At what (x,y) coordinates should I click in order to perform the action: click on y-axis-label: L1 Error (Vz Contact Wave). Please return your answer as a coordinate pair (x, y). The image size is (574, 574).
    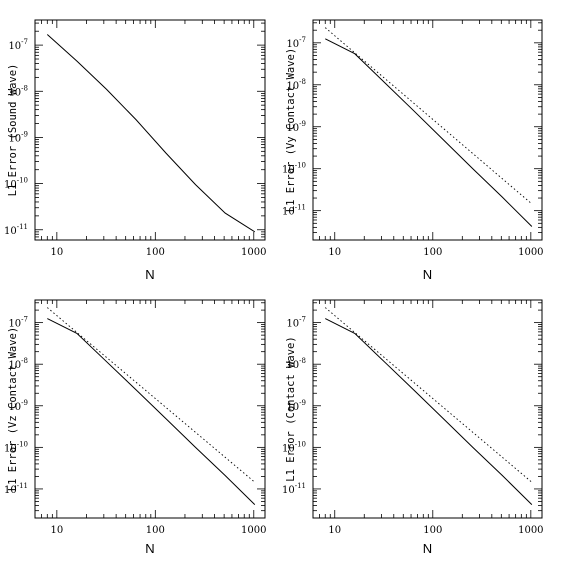
    Looking at the image, I should click on (13, 409).